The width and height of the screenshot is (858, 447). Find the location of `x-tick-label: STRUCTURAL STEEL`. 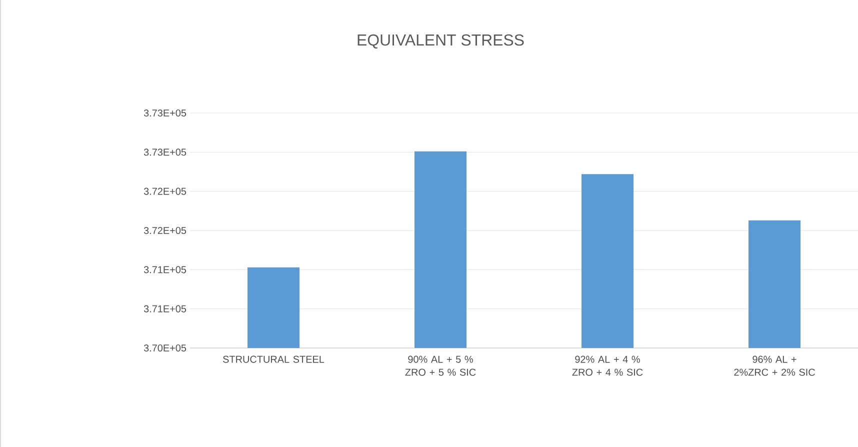

x-tick-label: STRUCTURAL STEEL is located at coordinates (273, 359).